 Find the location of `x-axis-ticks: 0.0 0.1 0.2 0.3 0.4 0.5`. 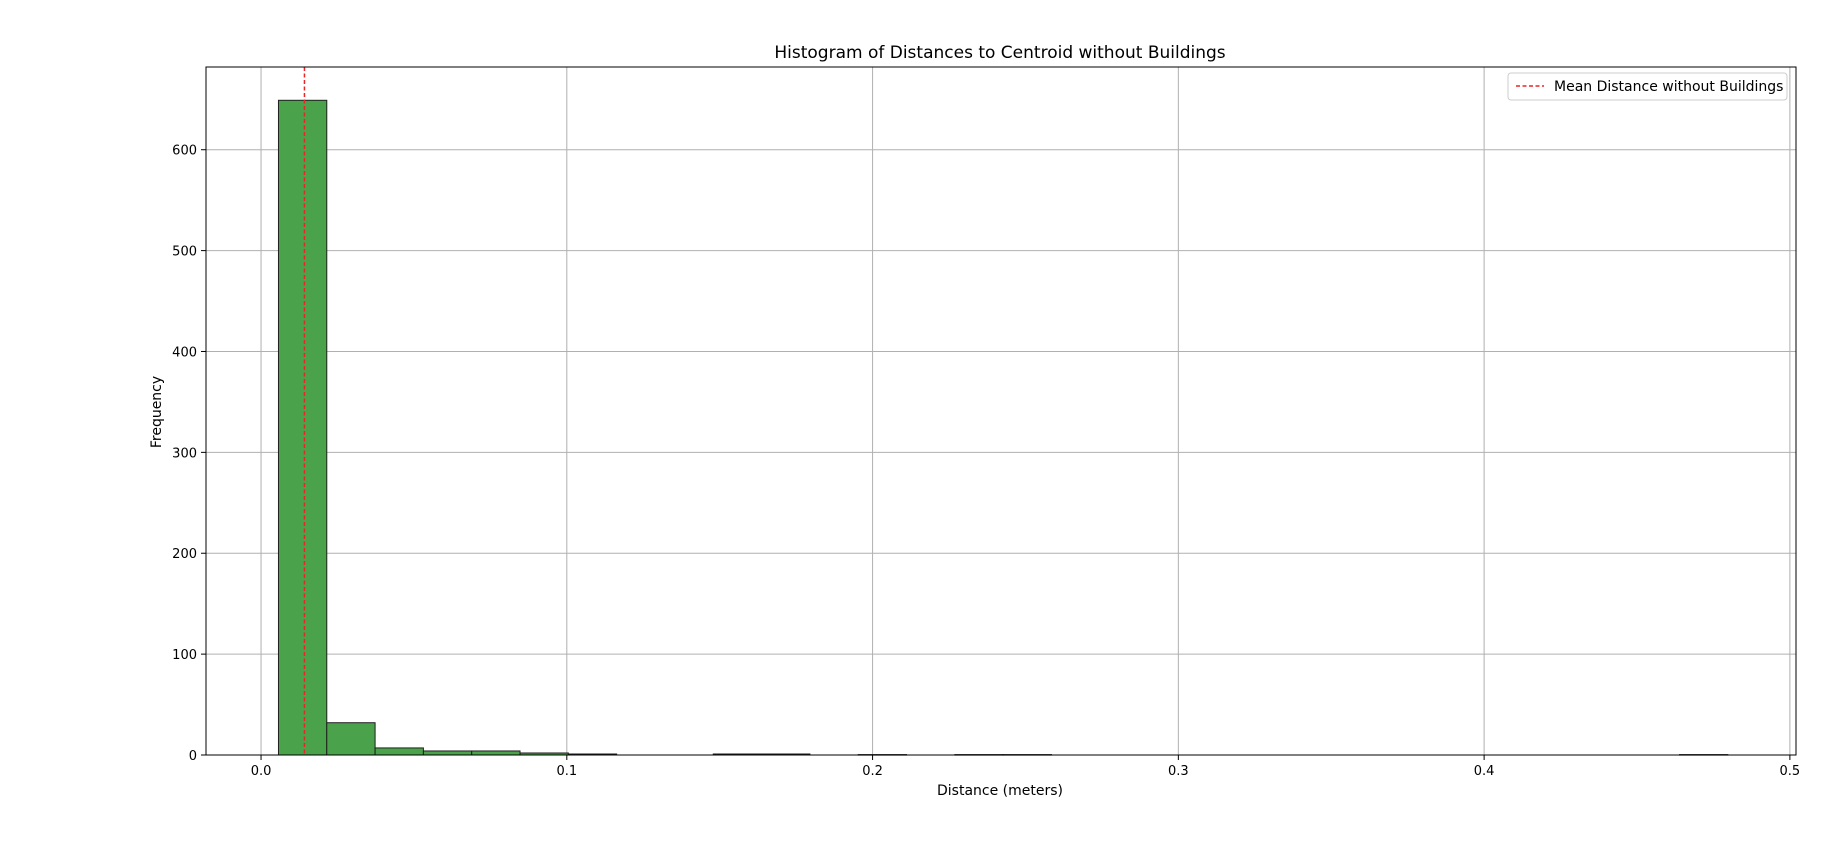

x-axis-ticks: 0.0 0.1 0.2 0.3 0.4 0.5 is located at coordinates (1026, 767).